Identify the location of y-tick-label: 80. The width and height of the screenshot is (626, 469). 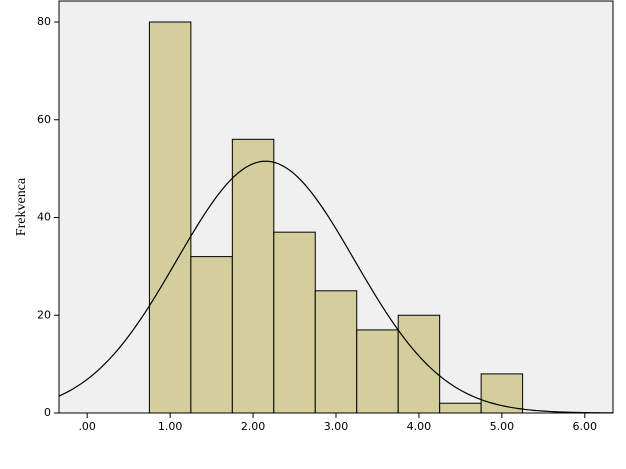
(44, 21).